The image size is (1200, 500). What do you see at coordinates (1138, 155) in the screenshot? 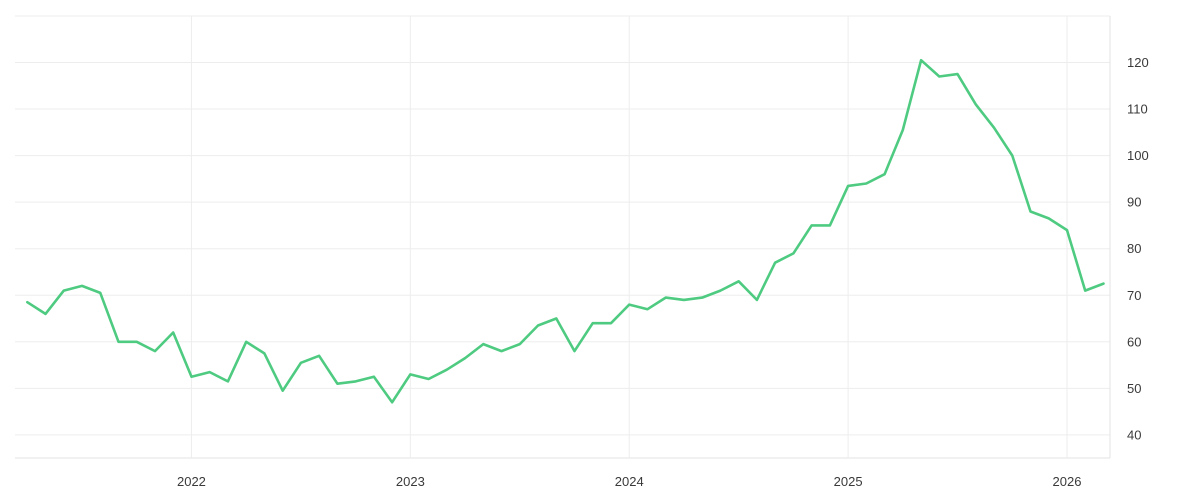
I see `y-tick-label: 100` at bounding box center [1138, 155].